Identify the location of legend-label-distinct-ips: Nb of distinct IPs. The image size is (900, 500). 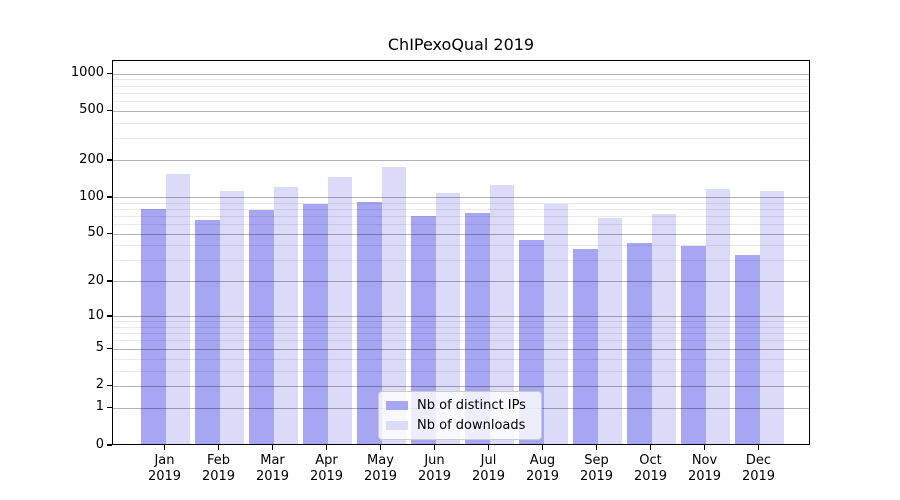
(471, 405).